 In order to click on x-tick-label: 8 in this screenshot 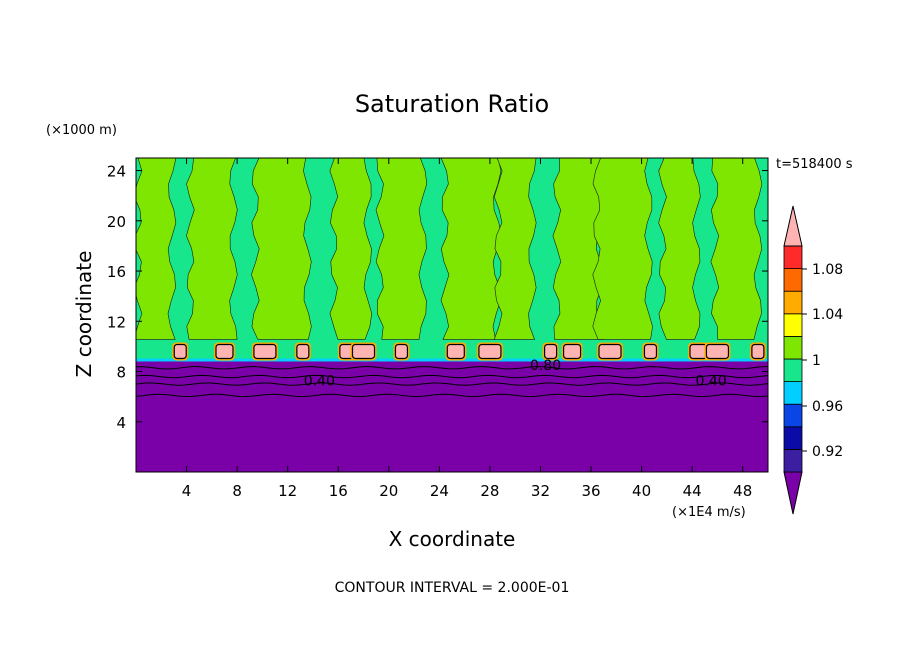, I will do `click(237, 491)`.